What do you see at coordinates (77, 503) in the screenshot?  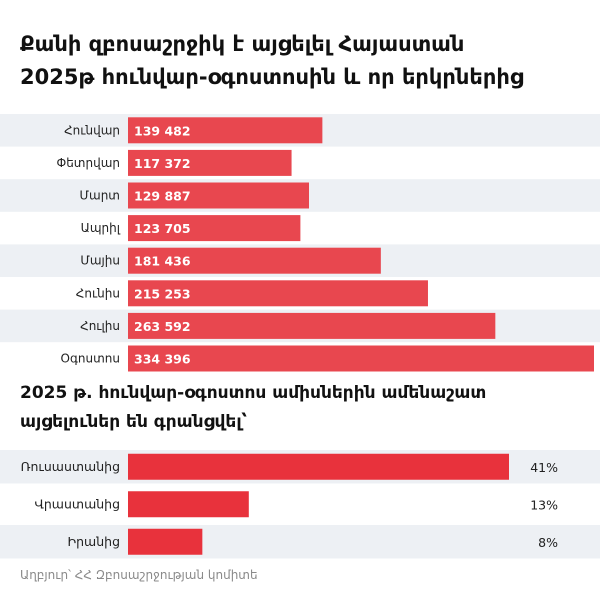 I see `country-label: Վրաստանից` at bounding box center [77, 503].